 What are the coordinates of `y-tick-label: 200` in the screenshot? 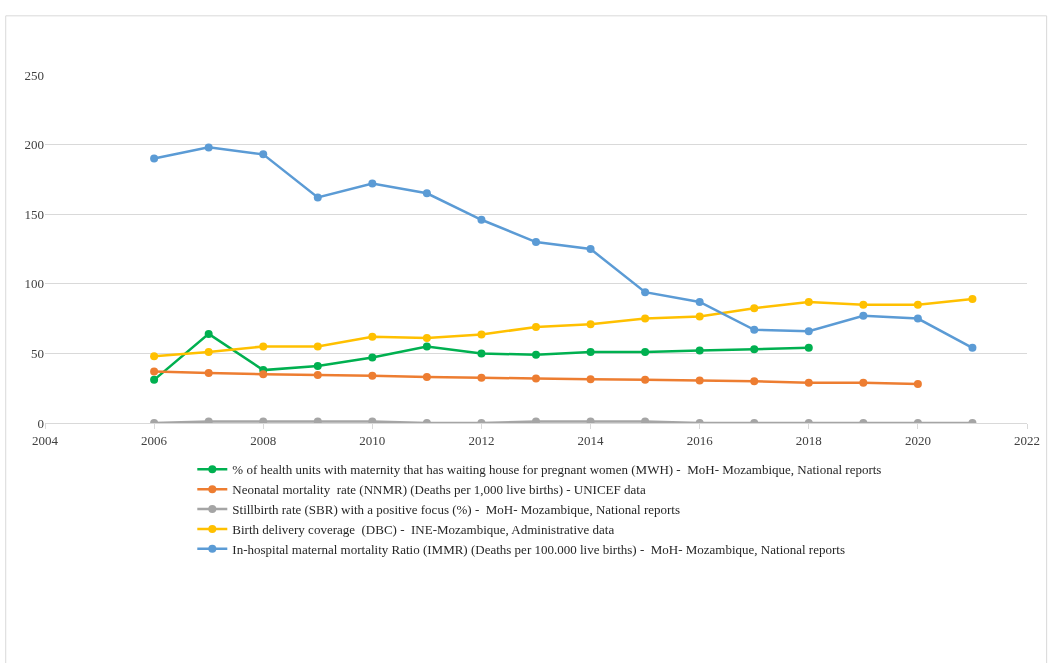 It's located at (34, 145).